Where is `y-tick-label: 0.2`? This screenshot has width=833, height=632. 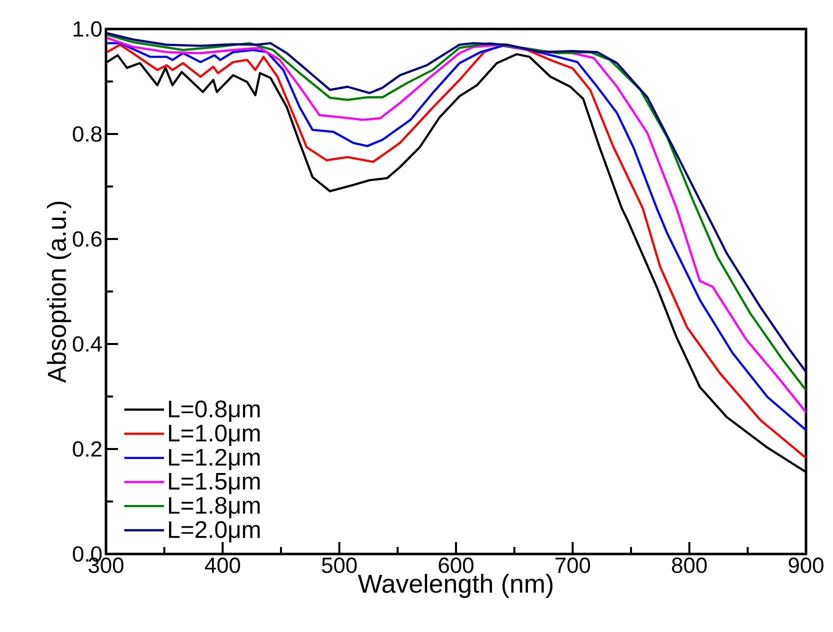 y-tick-label: 0.2 is located at coordinates (87, 449).